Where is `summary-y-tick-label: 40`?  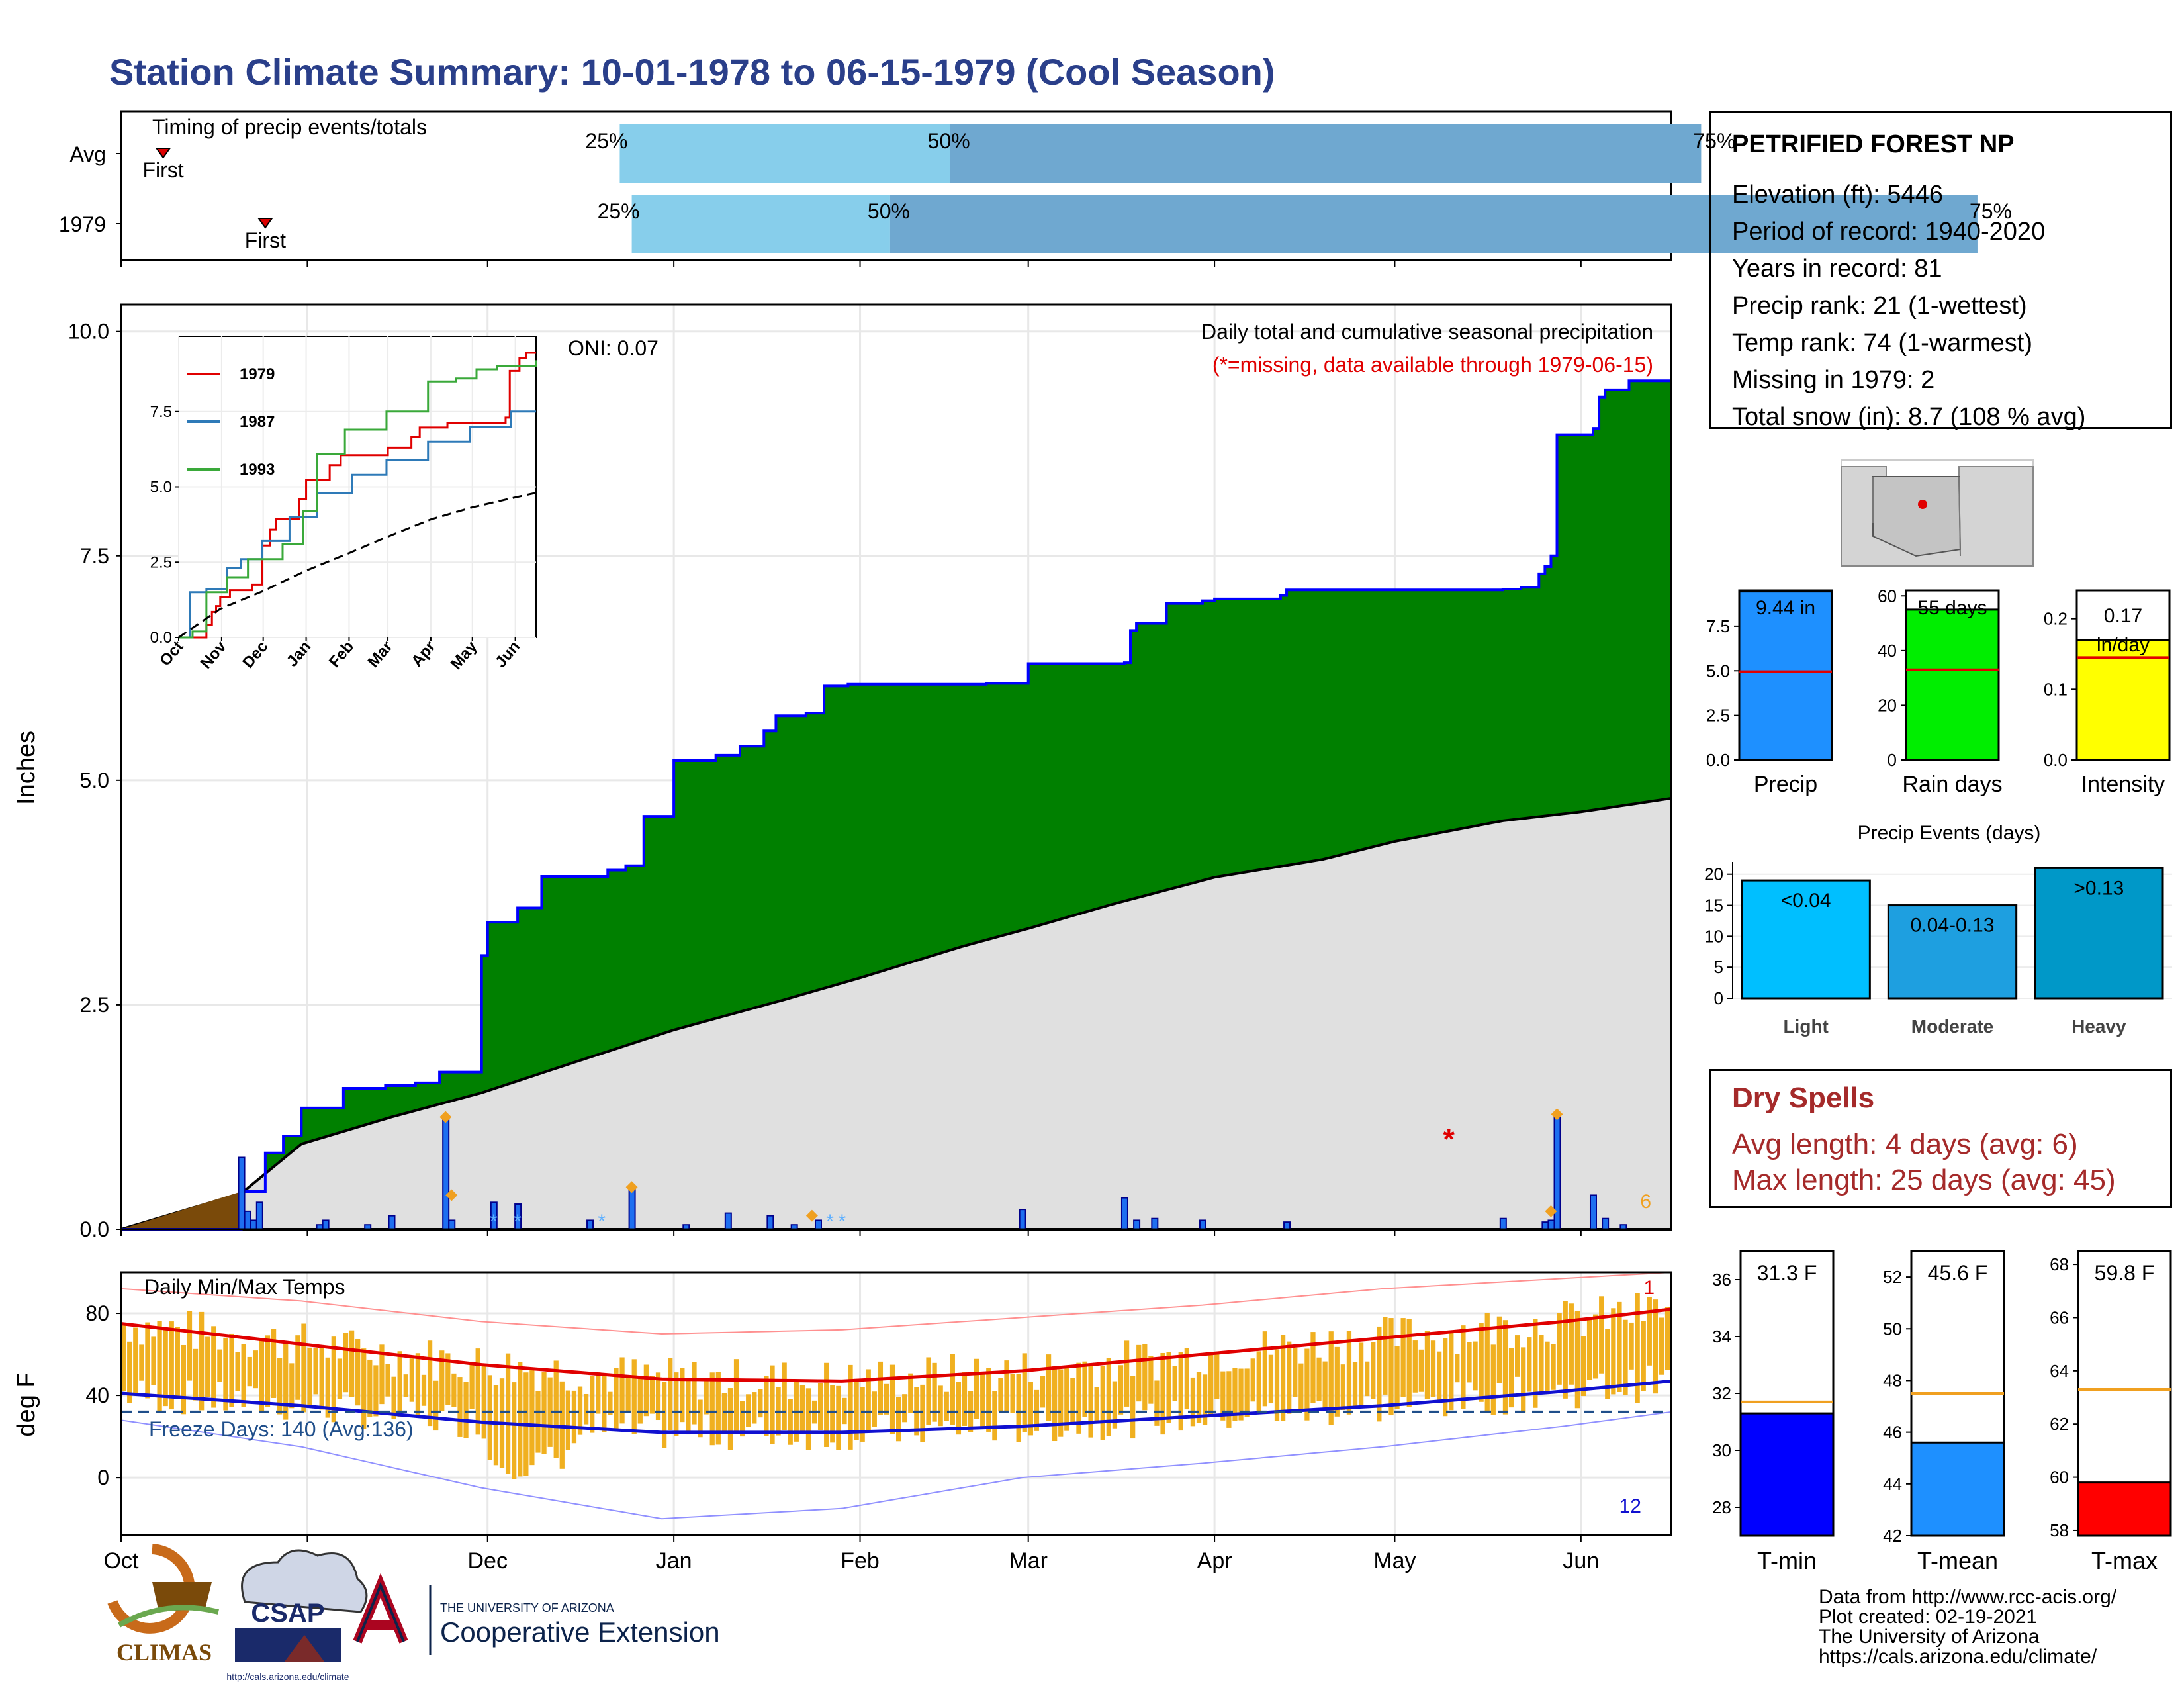
summary-y-tick-label: 40 is located at coordinates (1888, 651).